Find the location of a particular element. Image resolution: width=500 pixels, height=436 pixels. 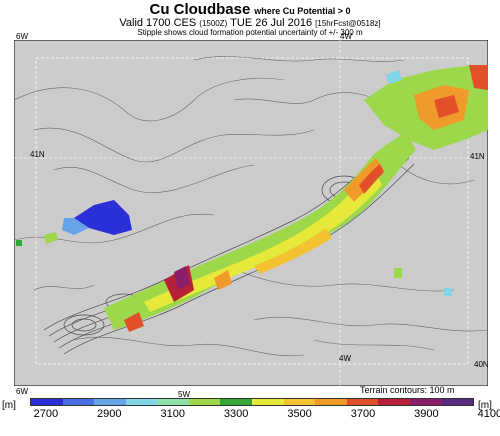

title-line: Cu Cloudbase where Cu Potential > 0 is located at coordinates (250, 9).